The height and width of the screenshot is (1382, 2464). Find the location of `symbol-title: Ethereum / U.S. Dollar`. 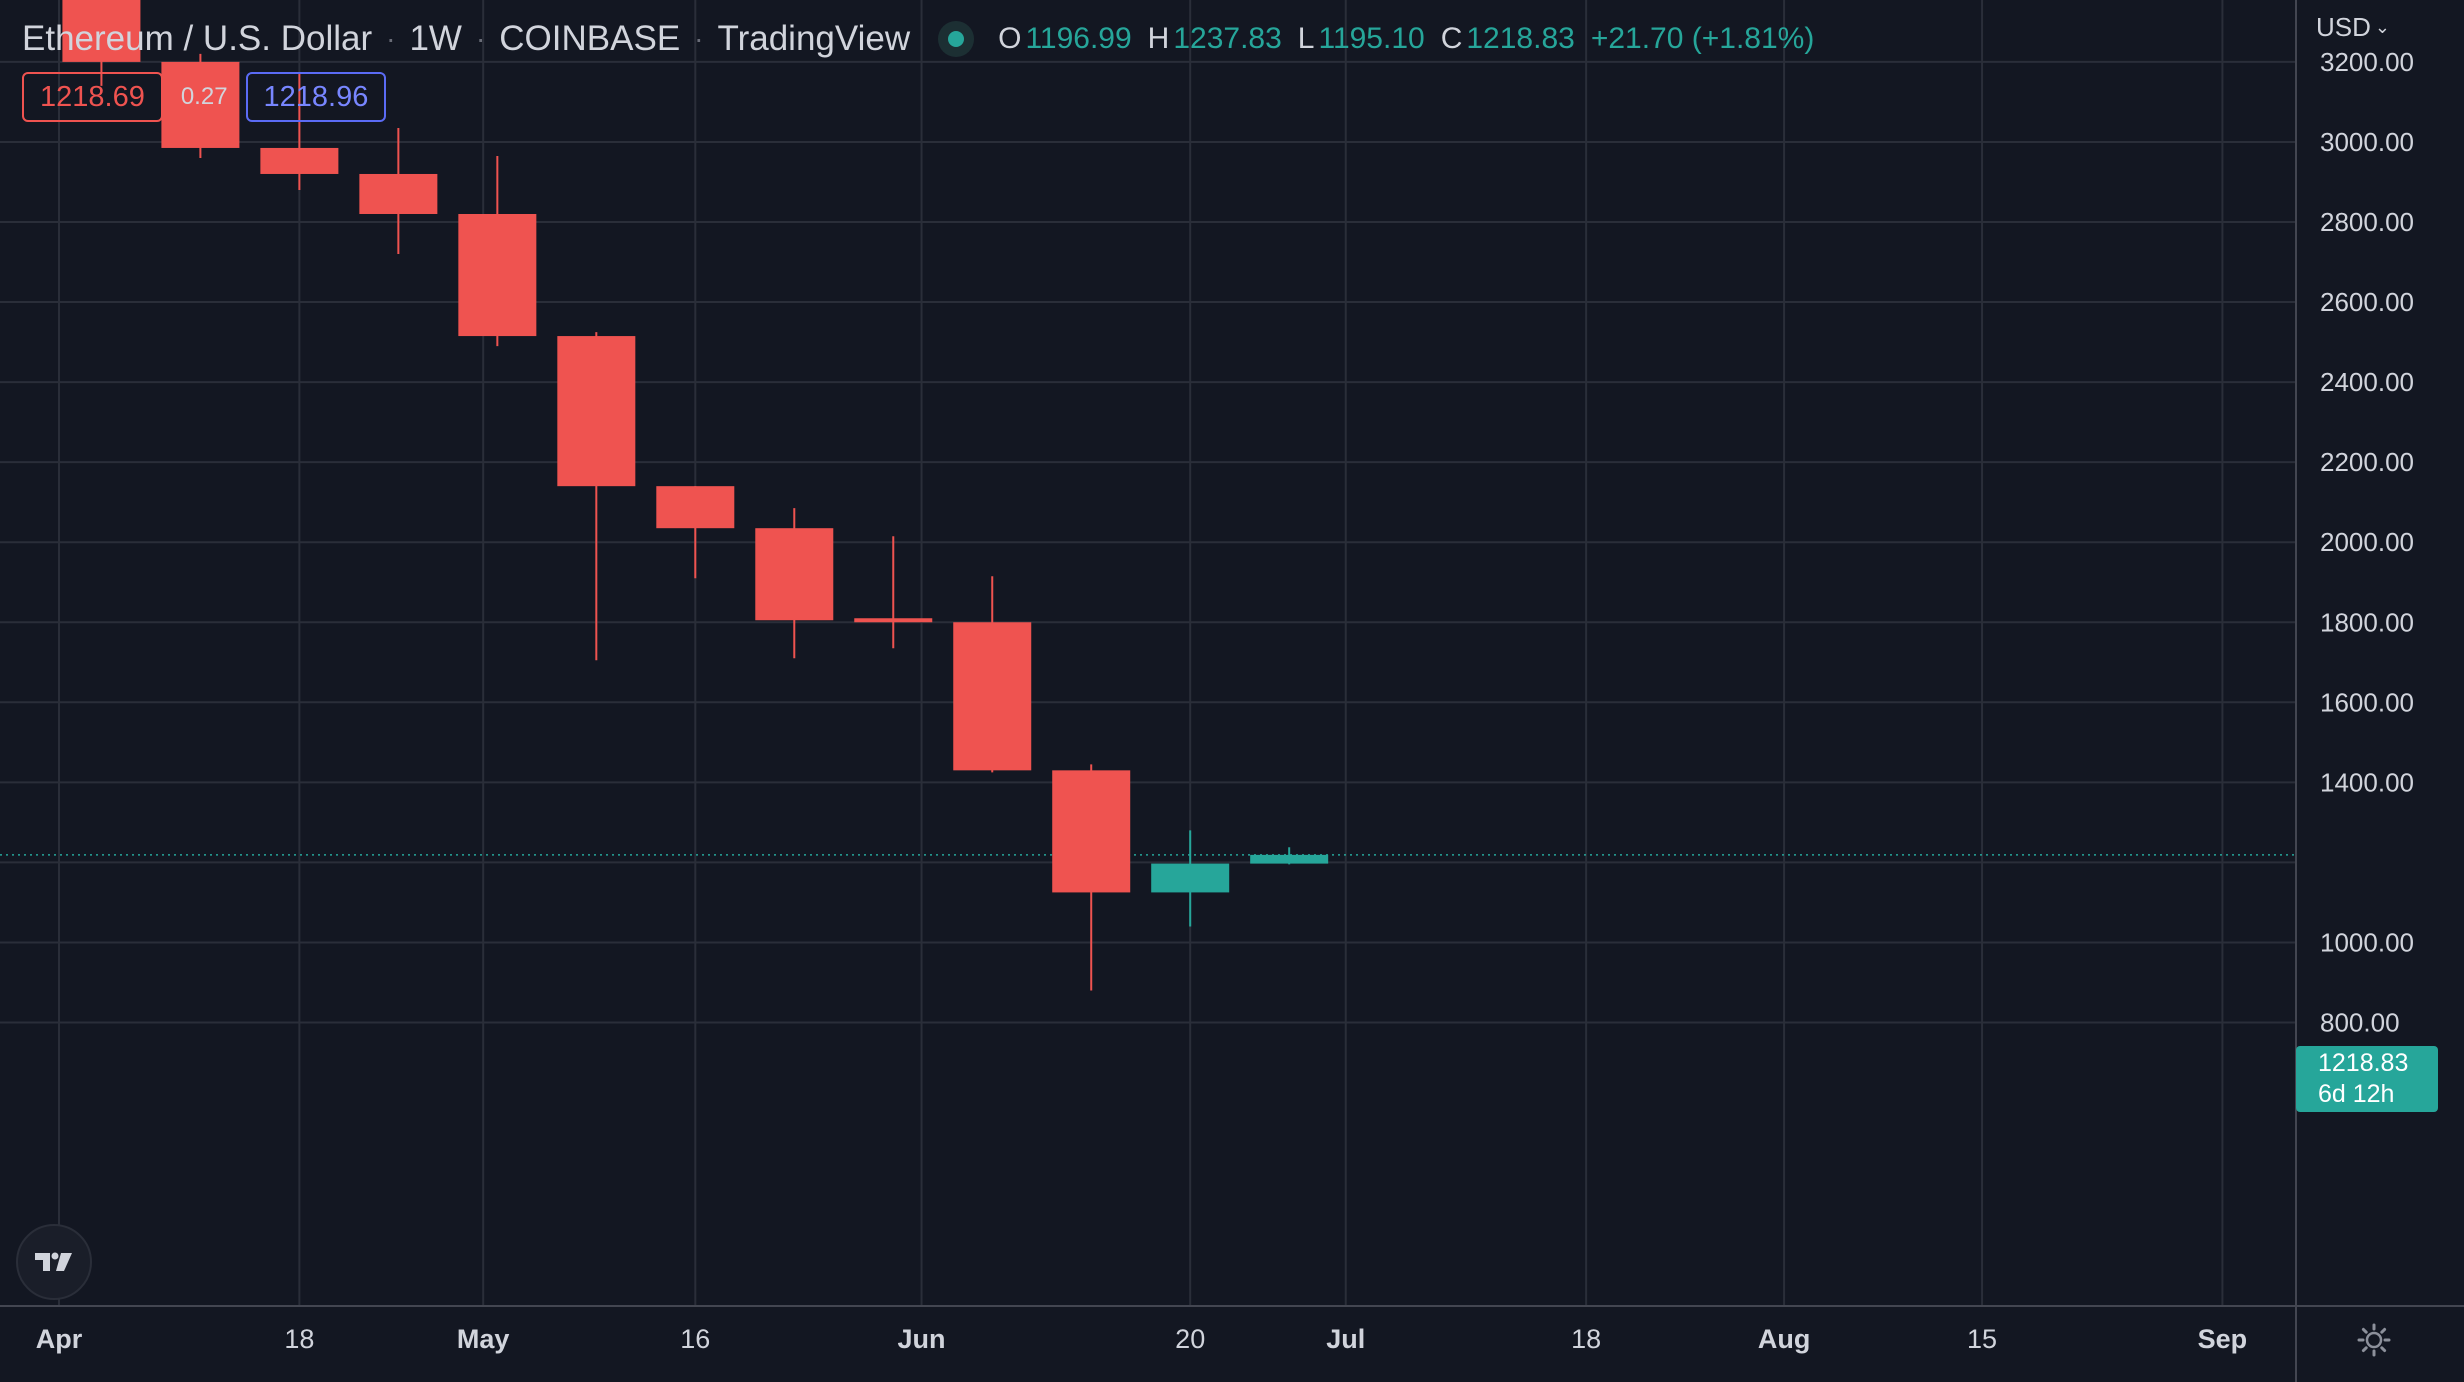

symbol-title: Ethereum / U.S. Dollar is located at coordinates (197, 38).